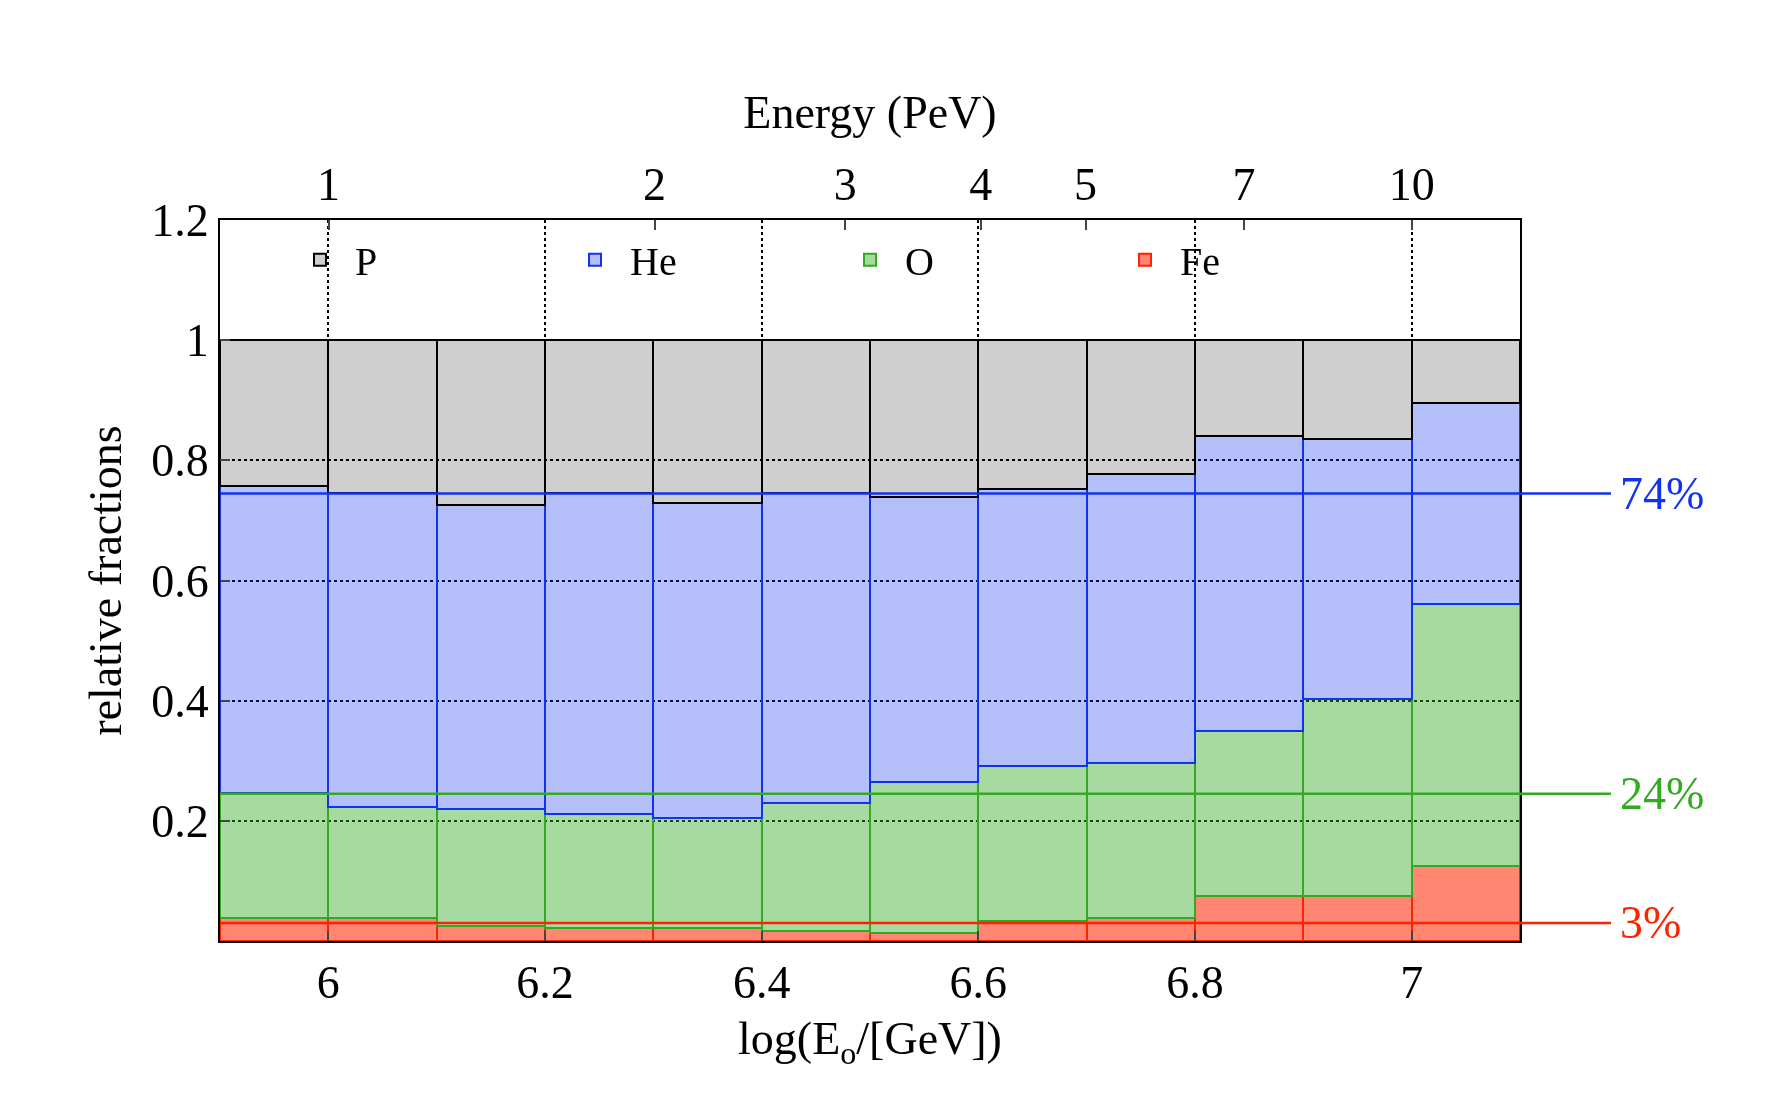  I want to click on x-tick-label: 6.8, so click(1195, 983).